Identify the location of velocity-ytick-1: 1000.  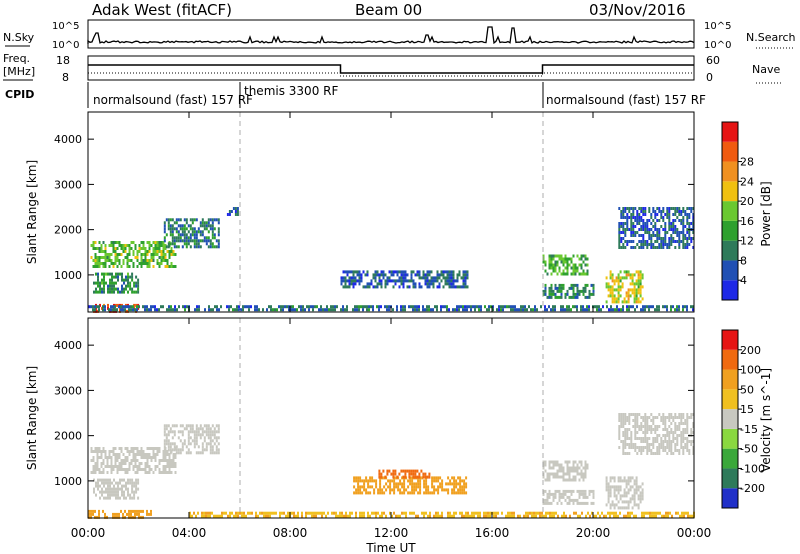
(68, 481).